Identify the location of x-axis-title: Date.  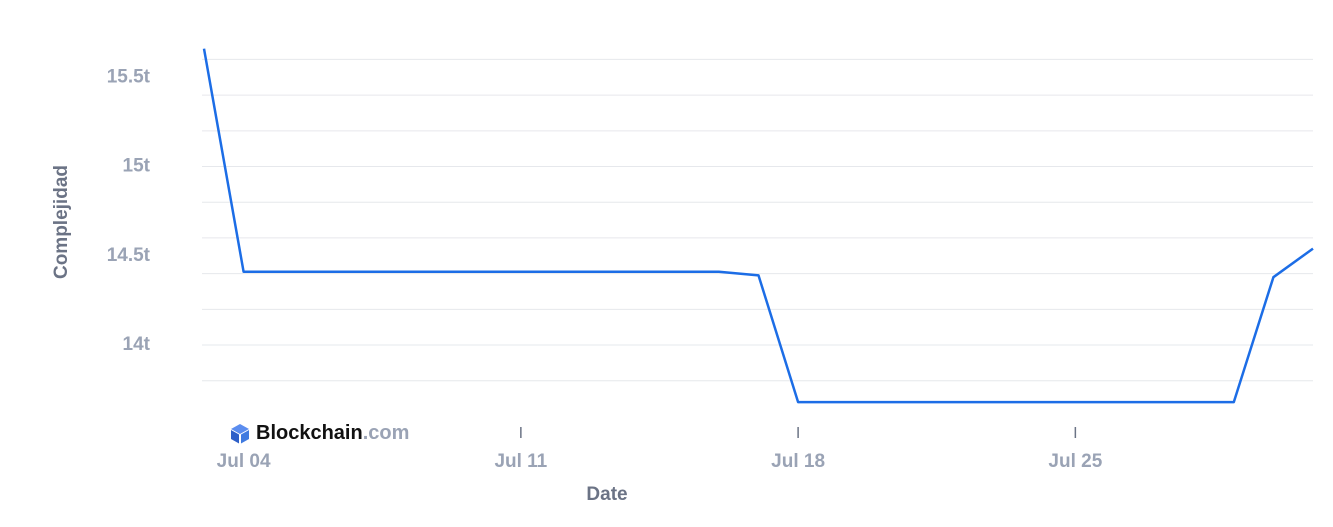
(606, 494).